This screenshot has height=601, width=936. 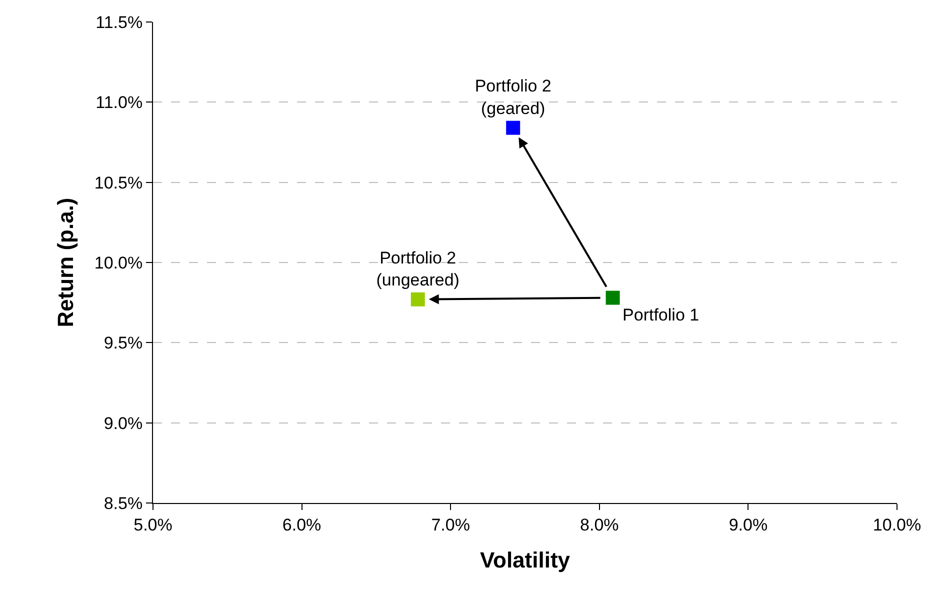 I want to click on y-axis-title: Return (p.a.), so click(x=65, y=263).